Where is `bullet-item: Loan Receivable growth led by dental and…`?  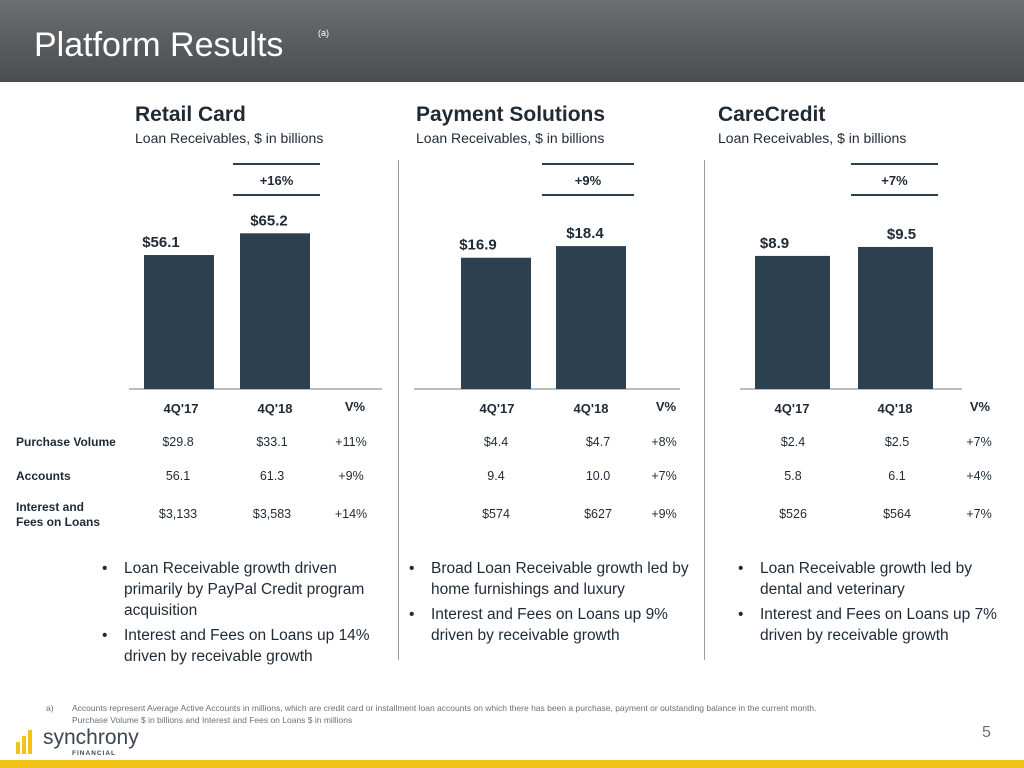
bullet-item: Loan Receivable growth led by dental and… is located at coordinates (872, 579).